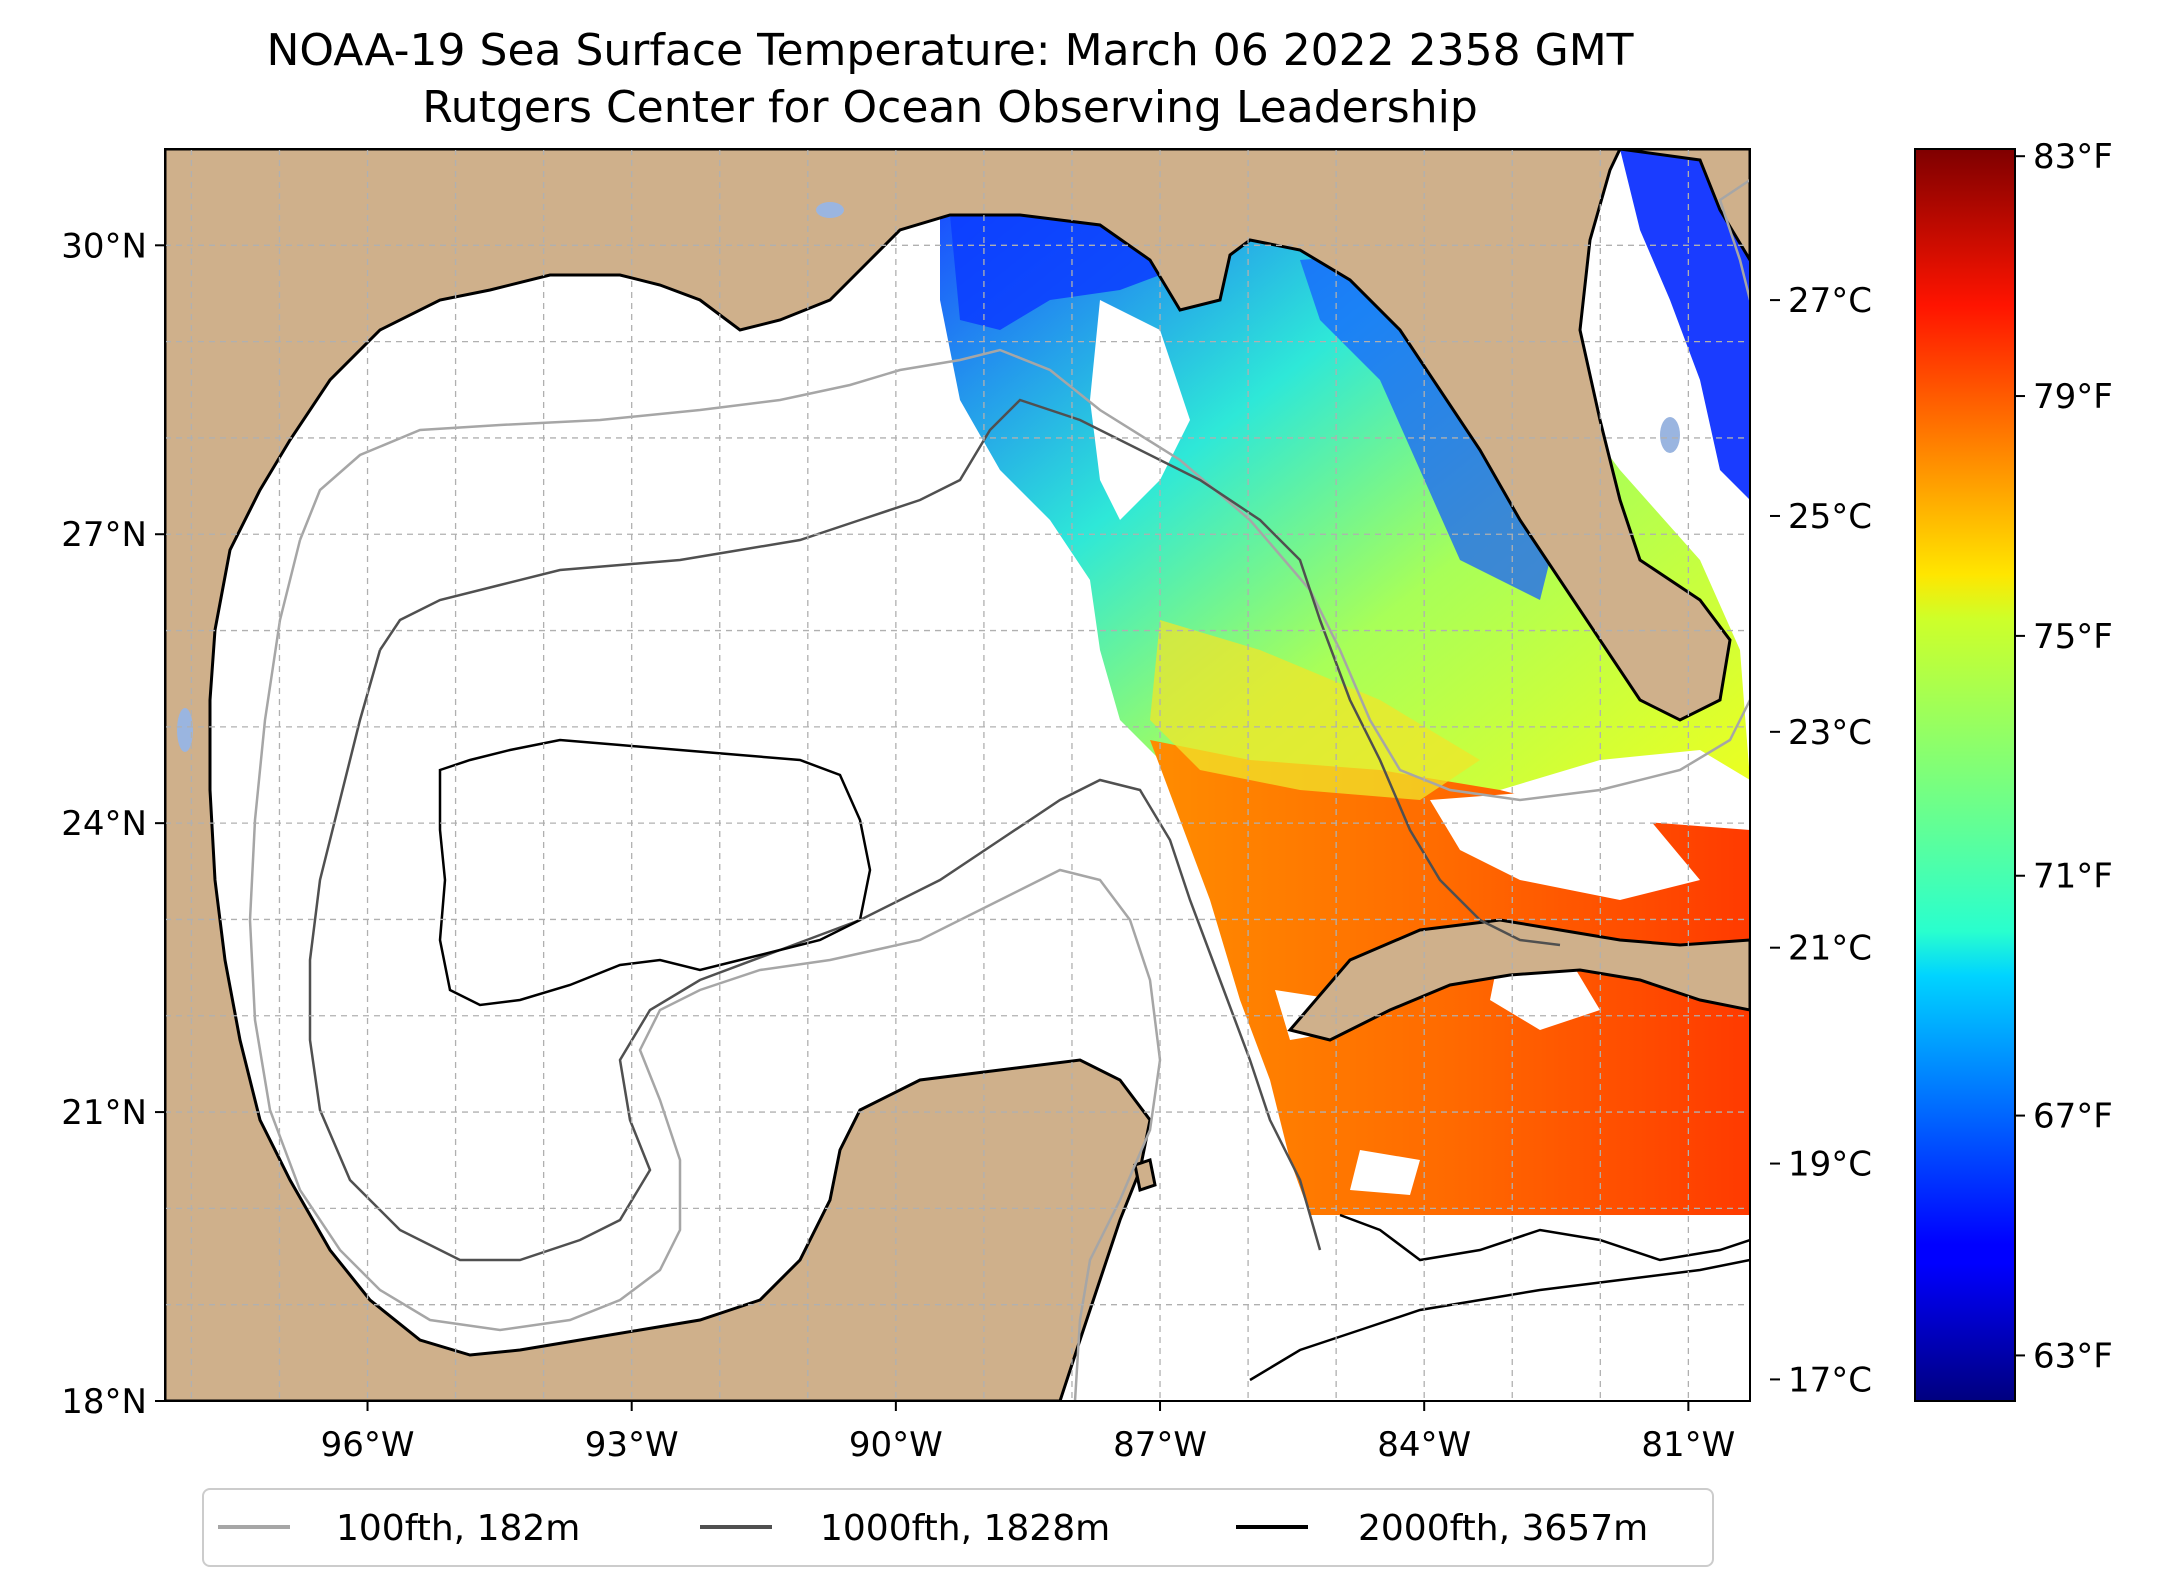 The image size is (2160, 1582). Describe the element at coordinates (1830, 733) in the screenshot. I see `celsius-tick-label: 23°C` at that location.